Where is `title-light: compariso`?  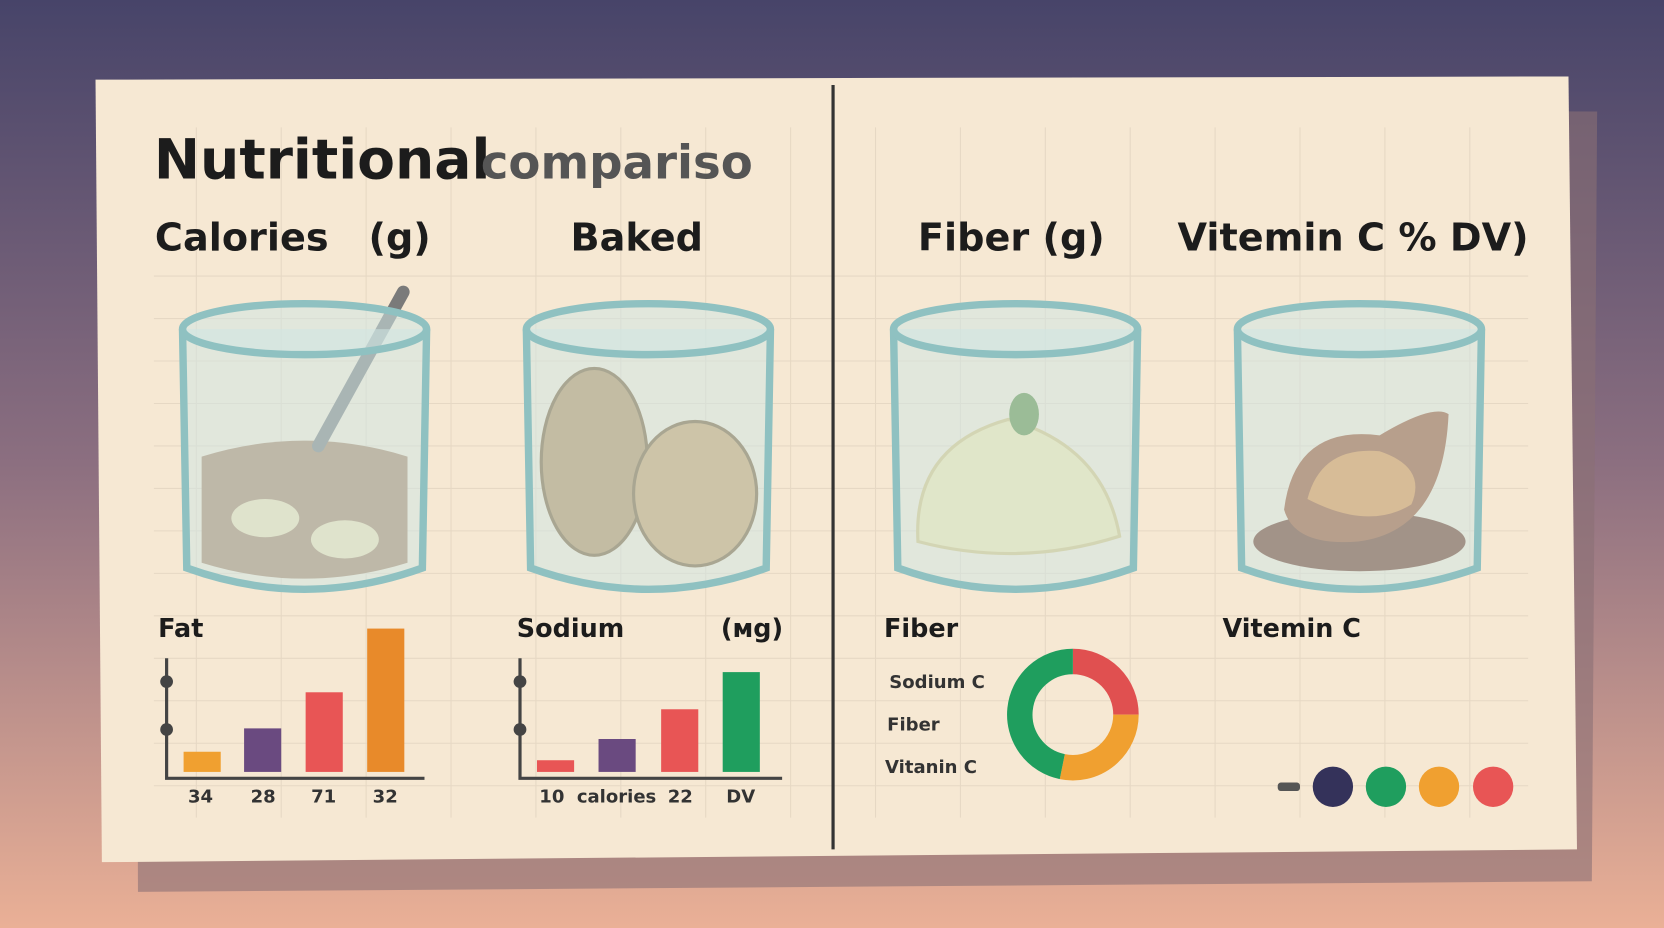 title-light: compariso is located at coordinates (617, 163).